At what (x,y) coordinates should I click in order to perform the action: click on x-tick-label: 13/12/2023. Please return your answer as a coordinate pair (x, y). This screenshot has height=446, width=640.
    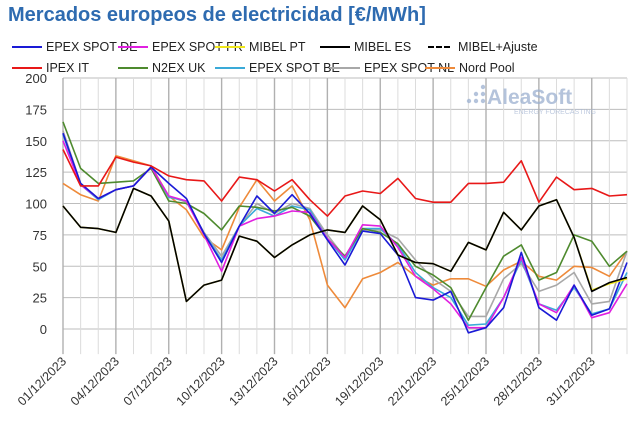
    Looking at the image, I should click on (253, 381).